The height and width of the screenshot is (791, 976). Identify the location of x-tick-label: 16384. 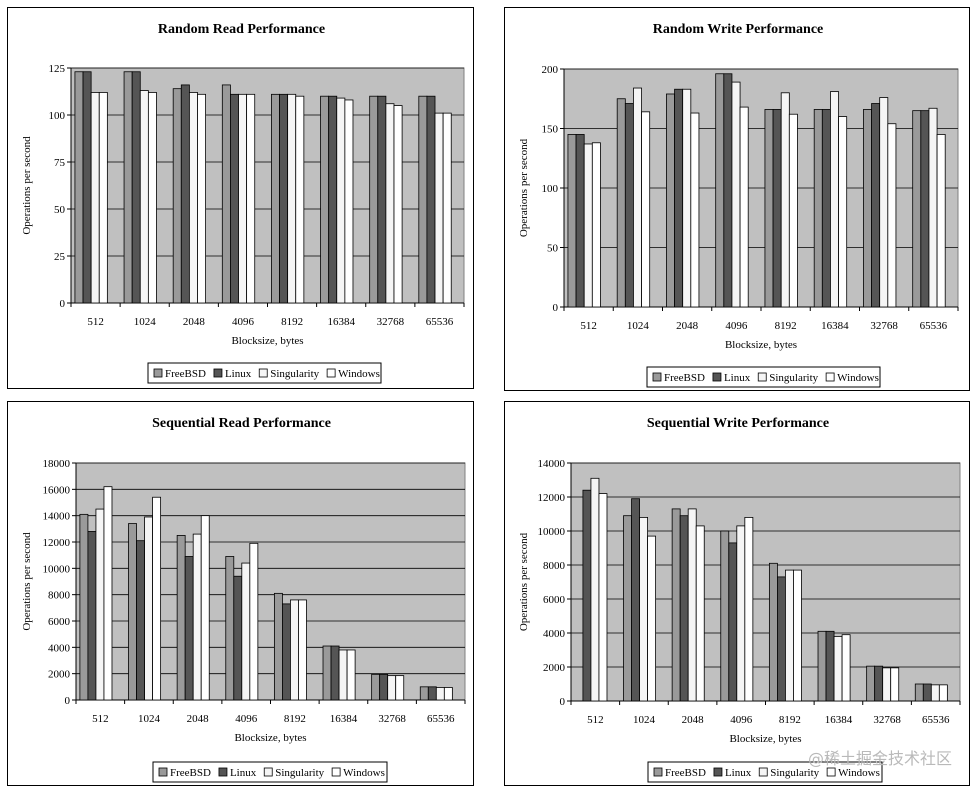
(344, 719).